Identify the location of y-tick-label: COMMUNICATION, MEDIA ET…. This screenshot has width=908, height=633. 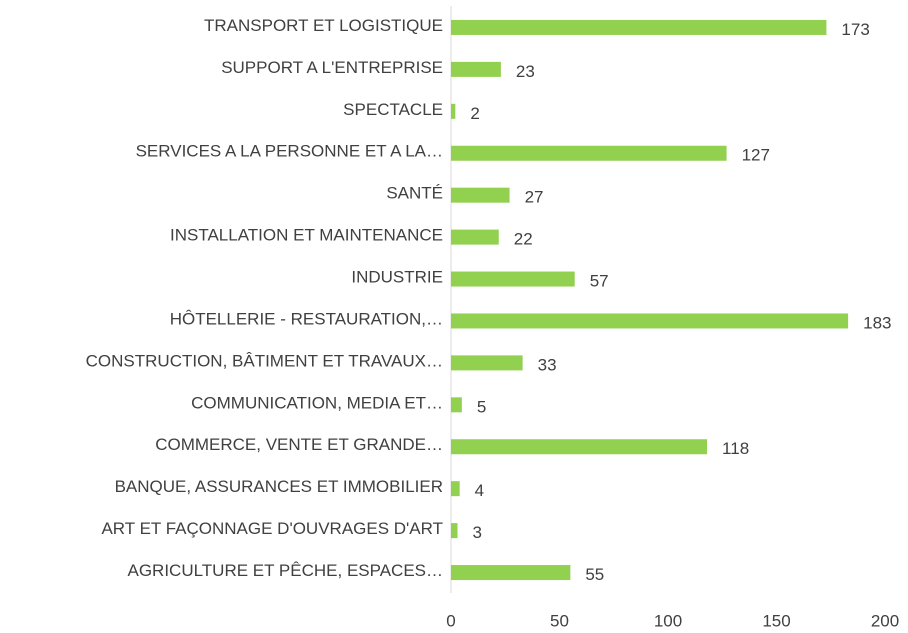
(317, 402).